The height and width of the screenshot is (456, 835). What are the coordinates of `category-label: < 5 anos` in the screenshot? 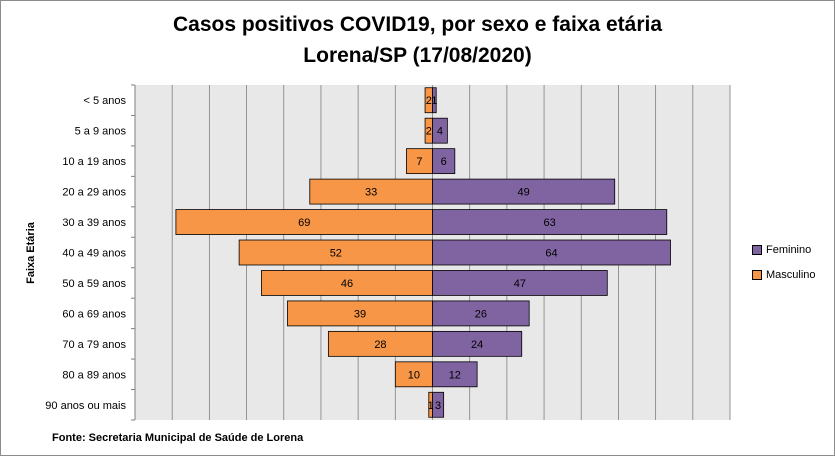 It's located at (104, 101).